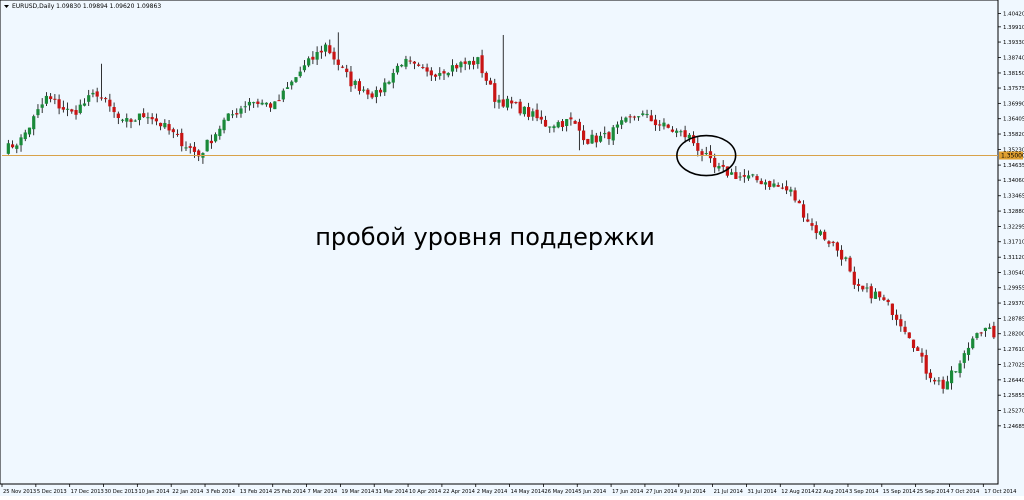  I want to click on x-tick-label: 3 Sep 2014, so click(864, 492).